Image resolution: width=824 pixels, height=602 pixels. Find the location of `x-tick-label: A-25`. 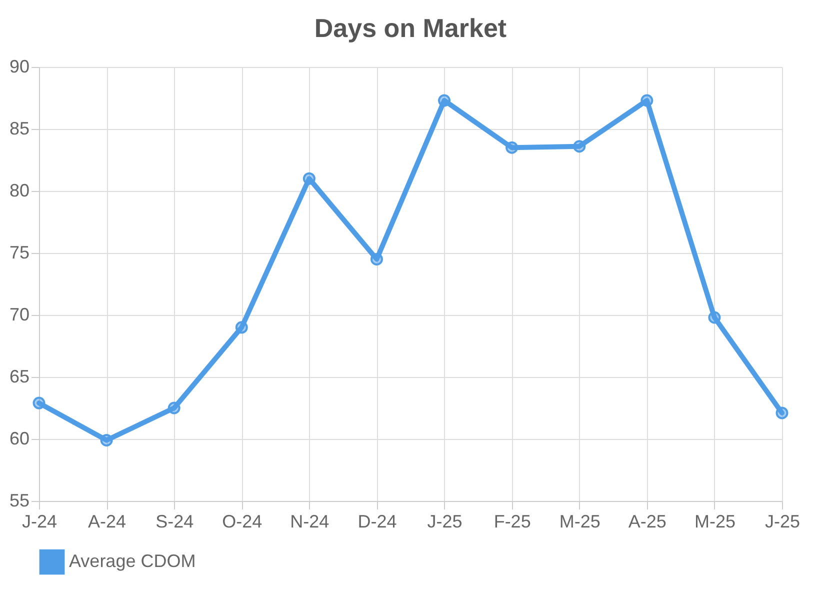

x-tick-label: A-25 is located at coordinates (647, 522).